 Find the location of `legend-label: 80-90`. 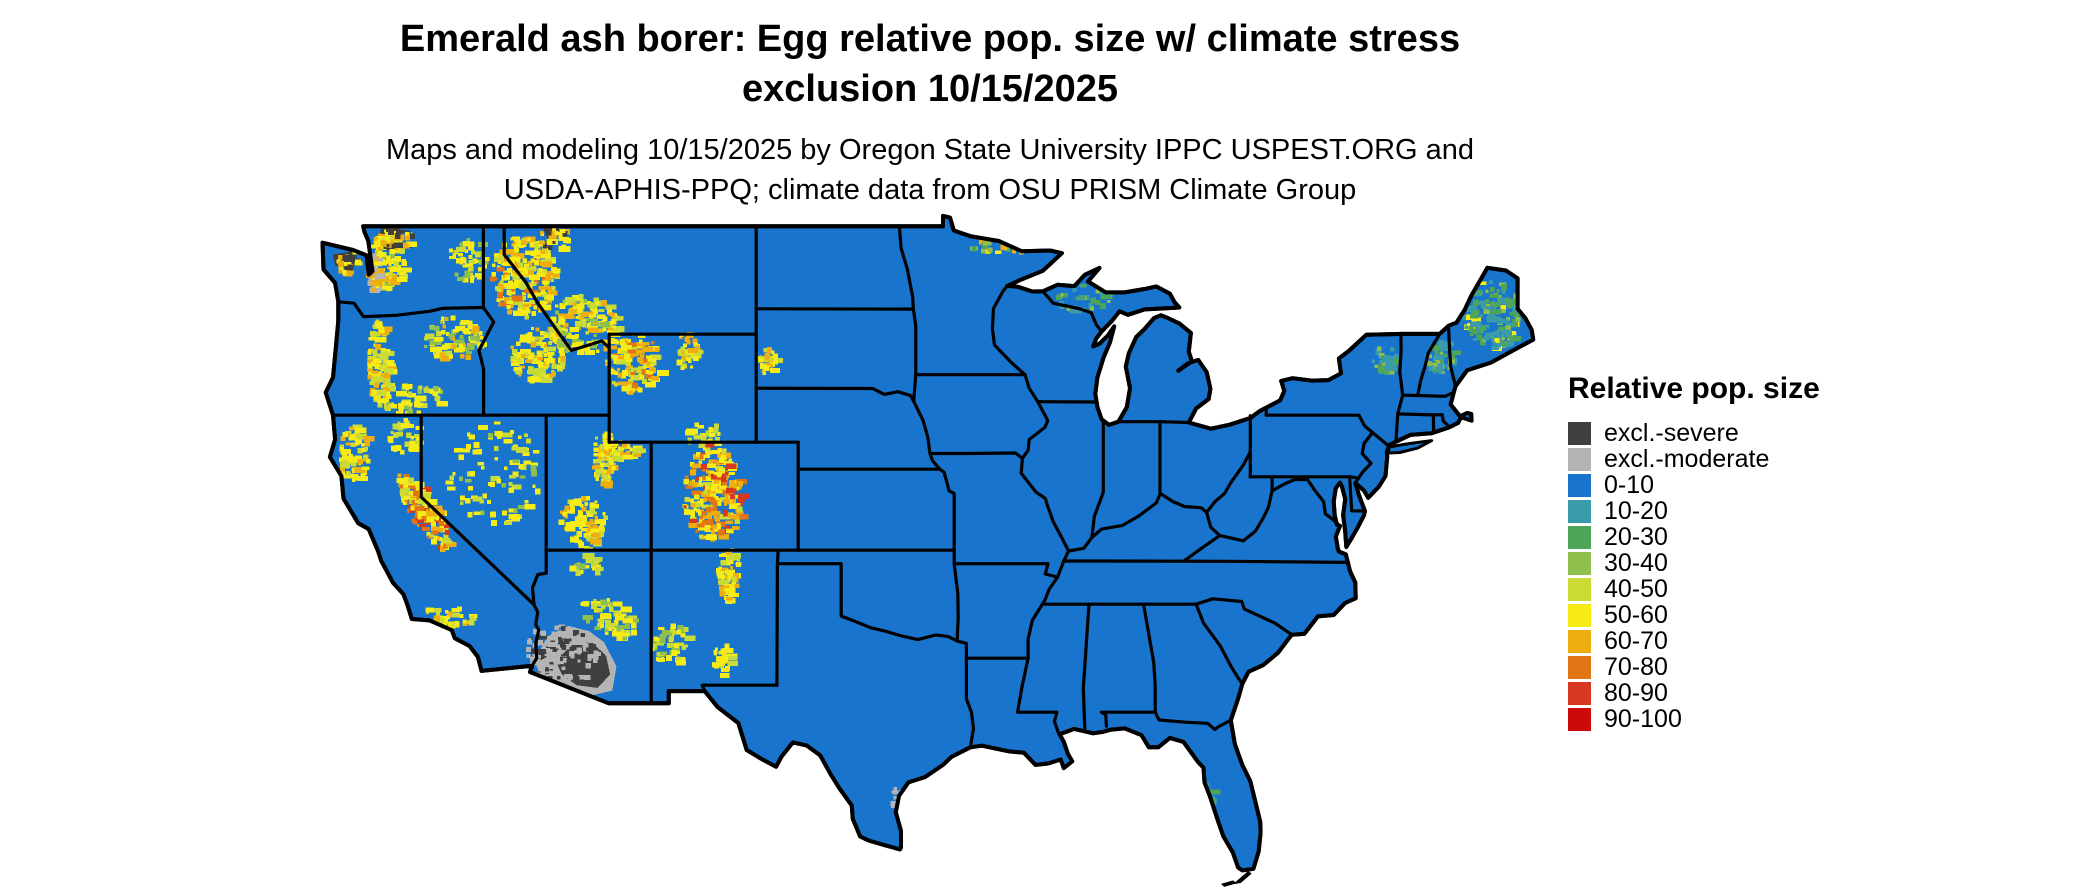

legend-label: 80-90 is located at coordinates (1636, 692).